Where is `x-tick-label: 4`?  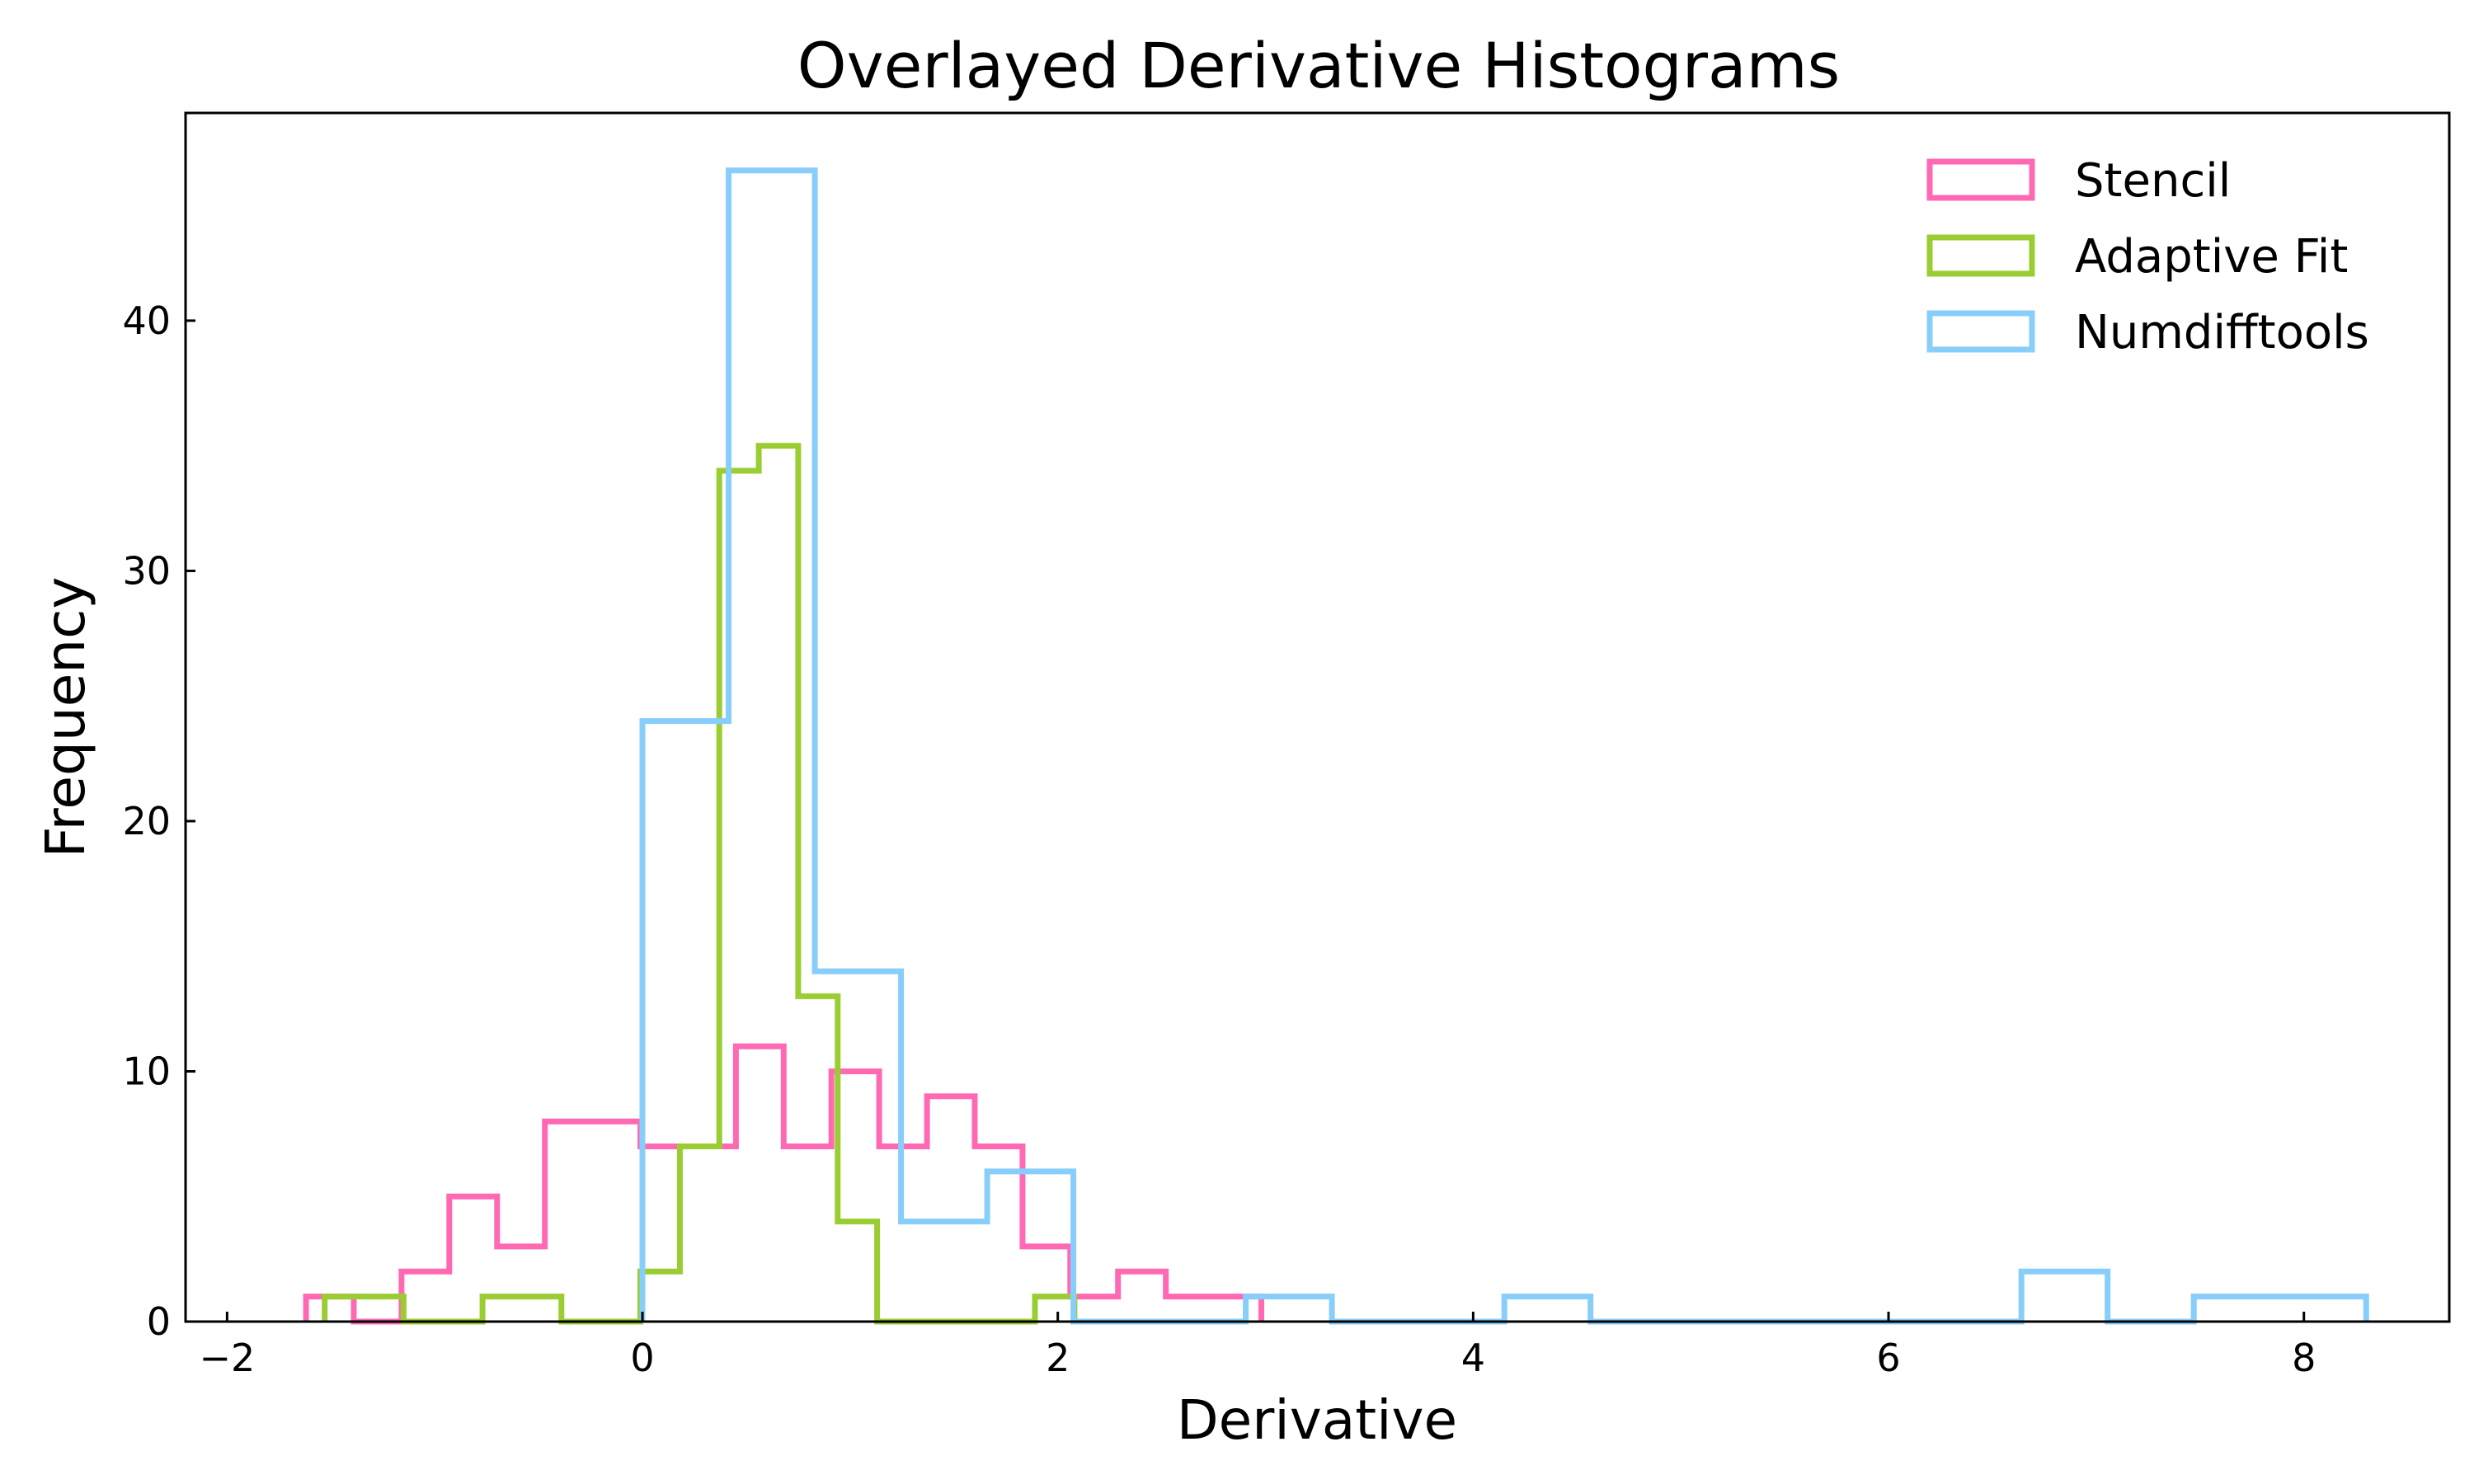
x-tick-label: 4 is located at coordinates (1473, 1358).